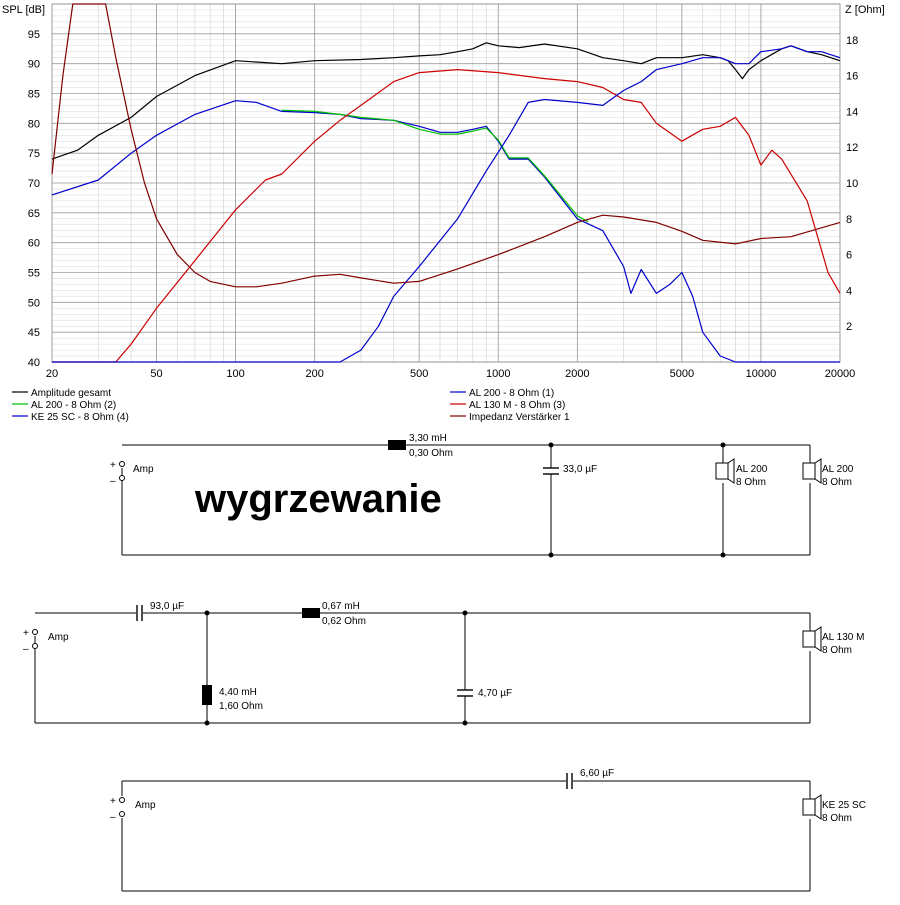 The image size is (900, 905). What do you see at coordinates (849, 256) in the screenshot?
I see `y-right-tick-label: 6` at bounding box center [849, 256].